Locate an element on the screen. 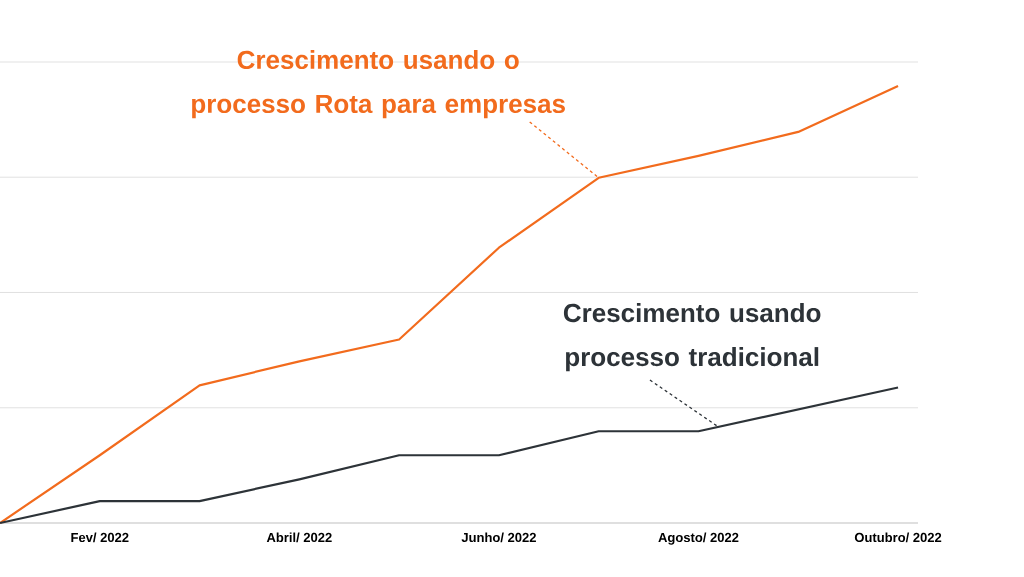 Image resolution: width=1024 pixels, height=577 pixels. series-label: Crescimento usando processo tradicional is located at coordinates (692, 337).